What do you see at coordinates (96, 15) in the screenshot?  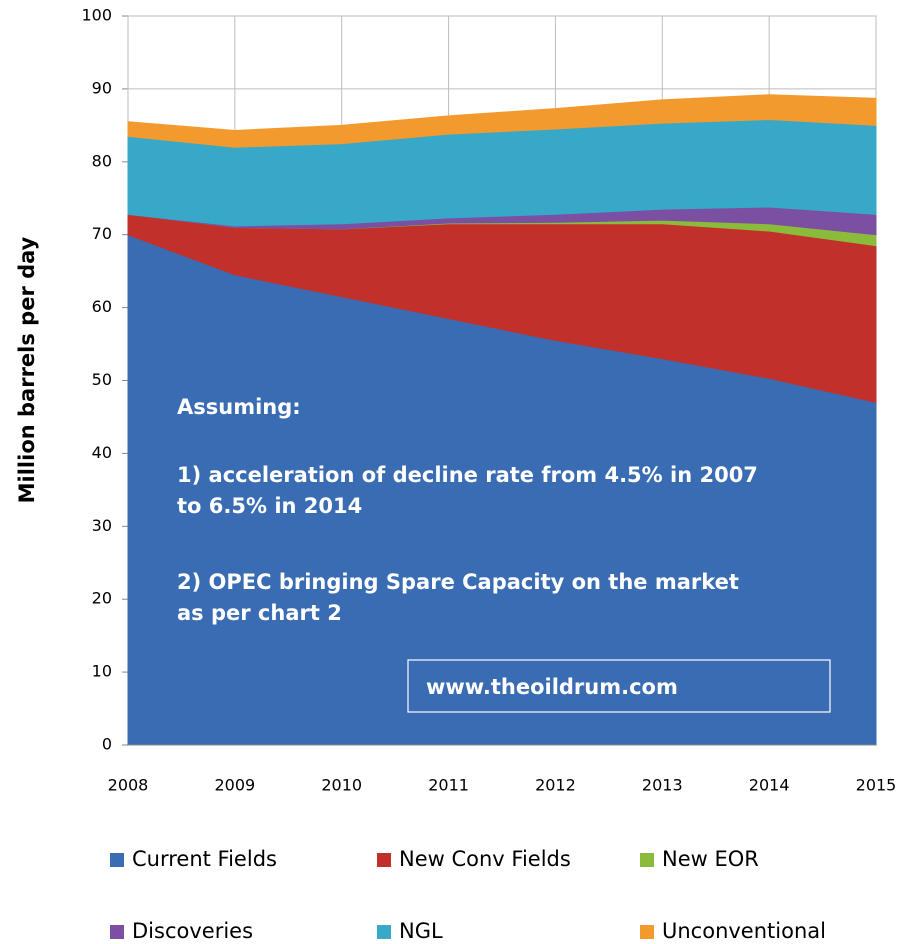 I see `y-tick-label: 100` at bounding box center [96, 15].